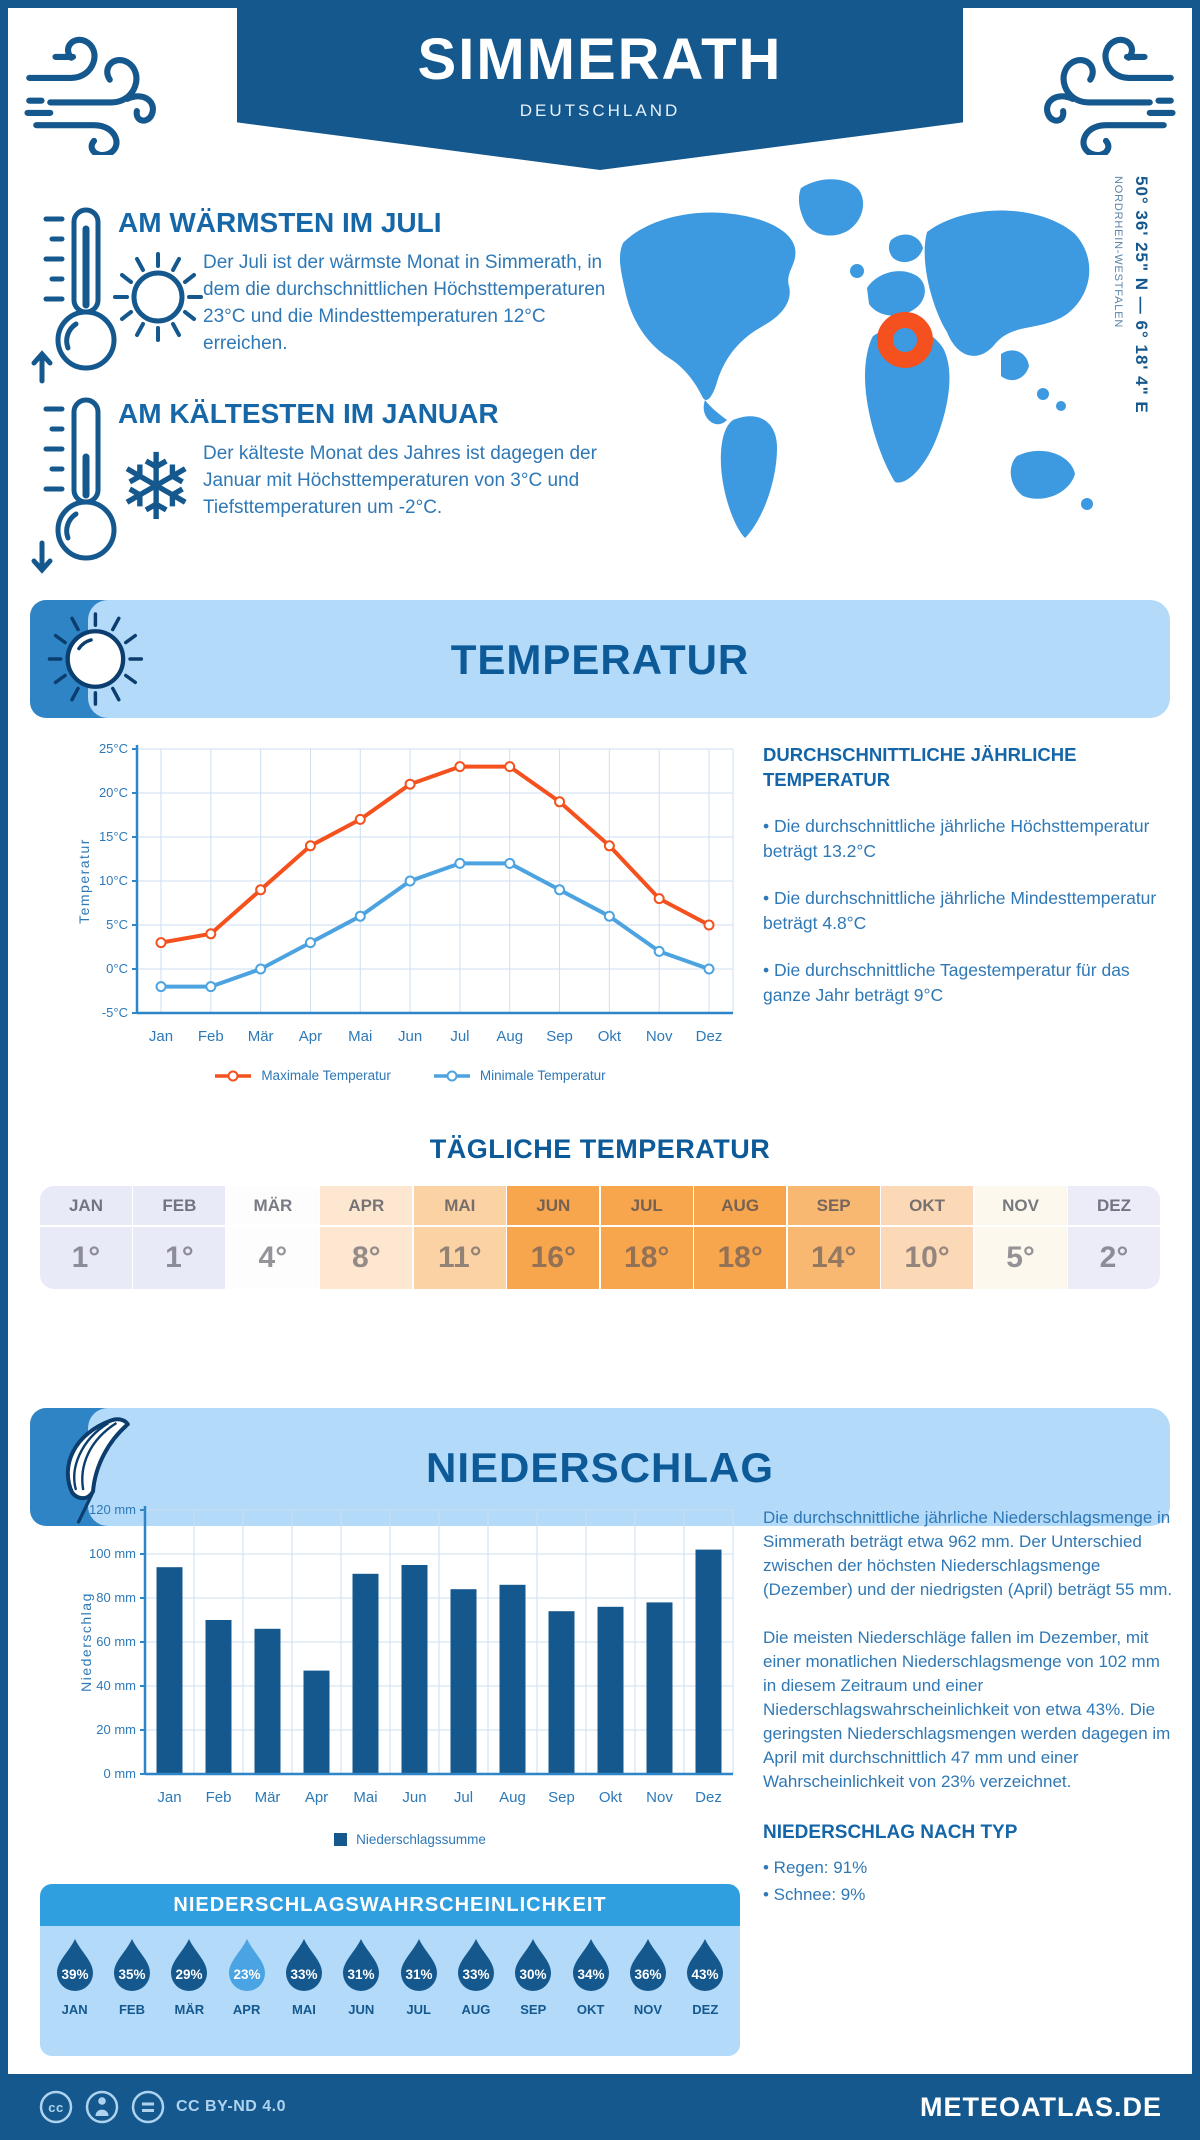 The width and height of the screenshot is (1200, 2140). Describe the element at coordinates (102, 2107) in the screenshot. I see `cc-by-icon` at that location.